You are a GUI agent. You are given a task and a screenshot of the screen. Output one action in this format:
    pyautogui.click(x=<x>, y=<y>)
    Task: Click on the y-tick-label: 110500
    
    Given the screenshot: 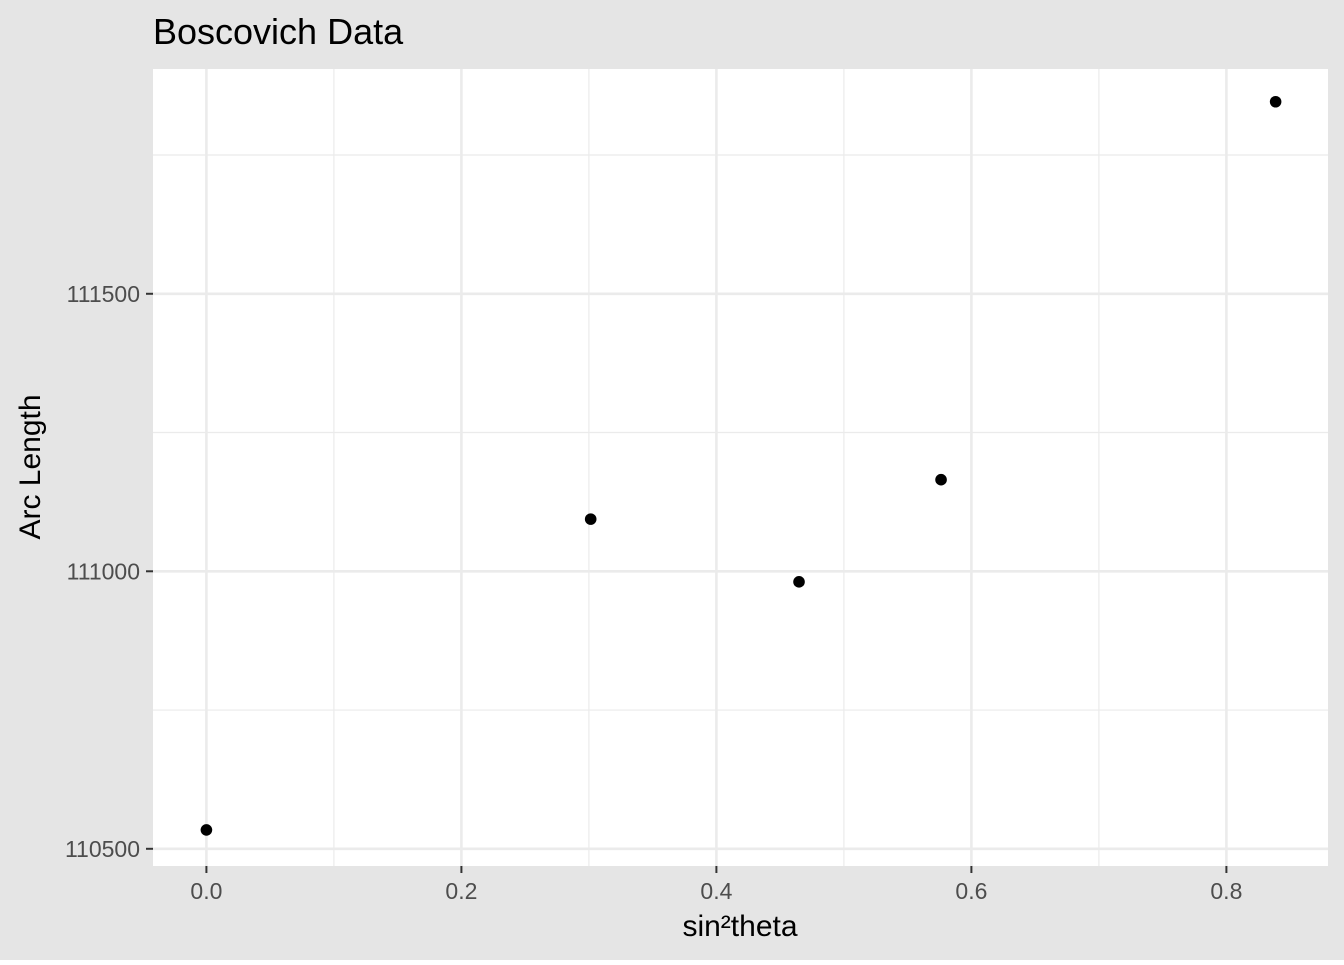 What is the action you would take?
    pyautogui.click(x=102, y=849)
    